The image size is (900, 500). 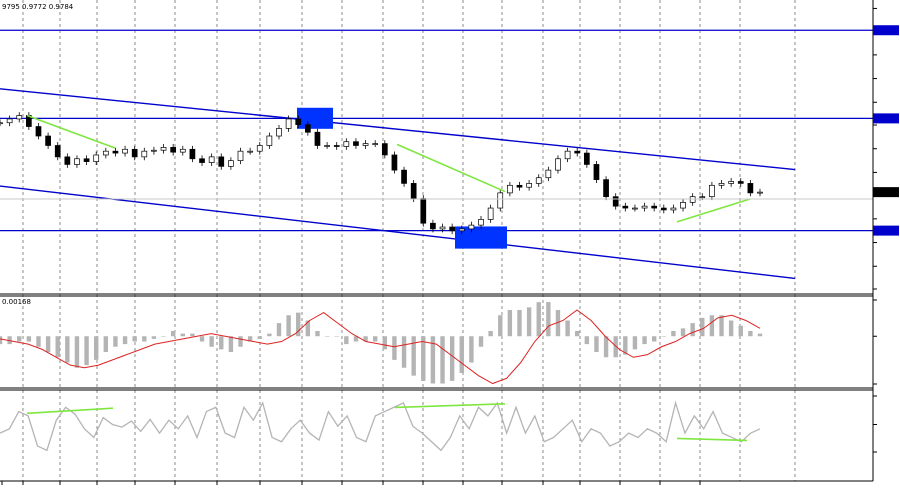 I want to click on highlight-zones, so click(x=402, y=178).